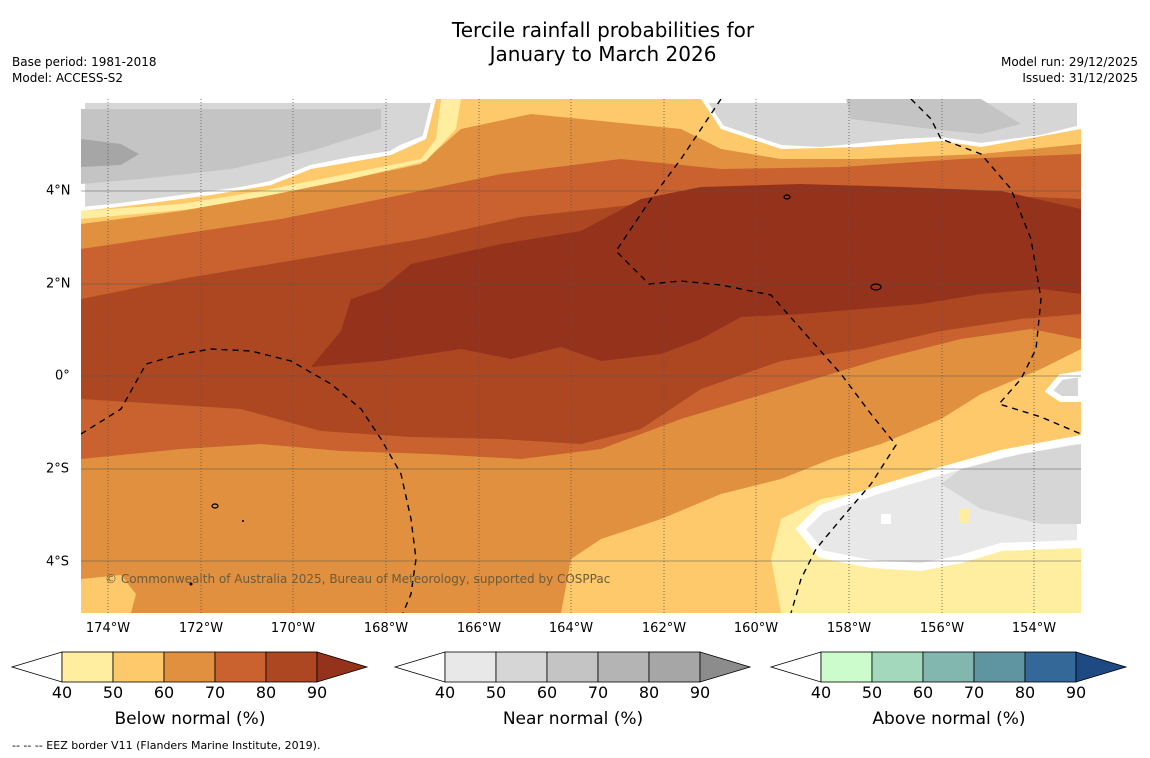 The width and height of the screenshot is (1150, 758). I want to click on near-normal-e-patch, so click(1062, 386).